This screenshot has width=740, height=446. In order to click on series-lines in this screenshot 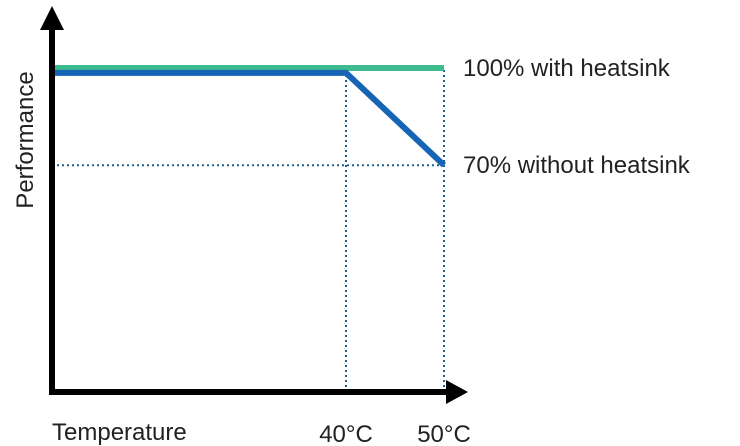, I will do `click(249, 116)`.